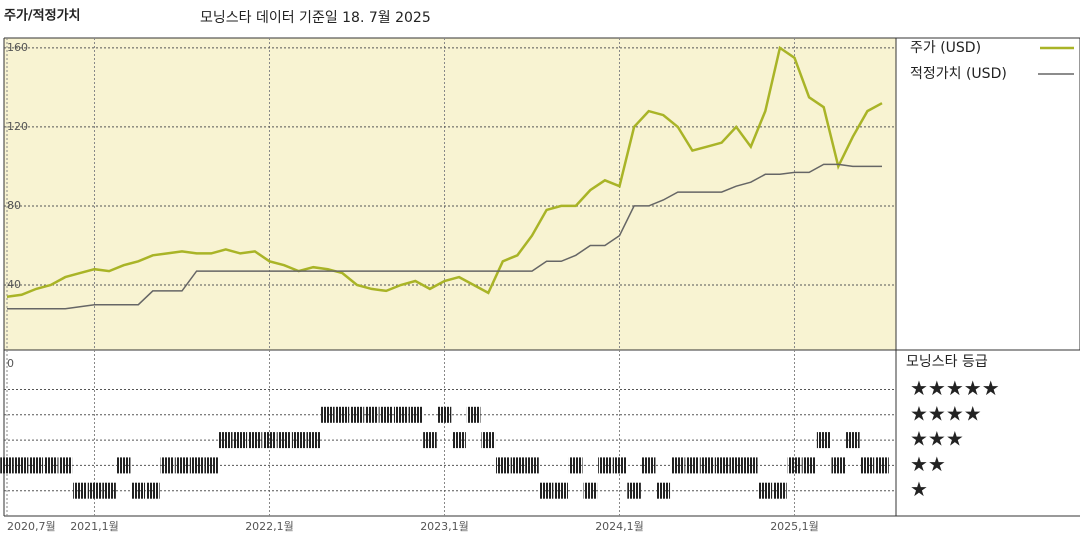 The height and width of the screenshot is (540, 1080). What do you see at coordinates (444, 526) in the screenshot?
I see `x-tick-label: 2023,1월` at bounding box center [444, 526].